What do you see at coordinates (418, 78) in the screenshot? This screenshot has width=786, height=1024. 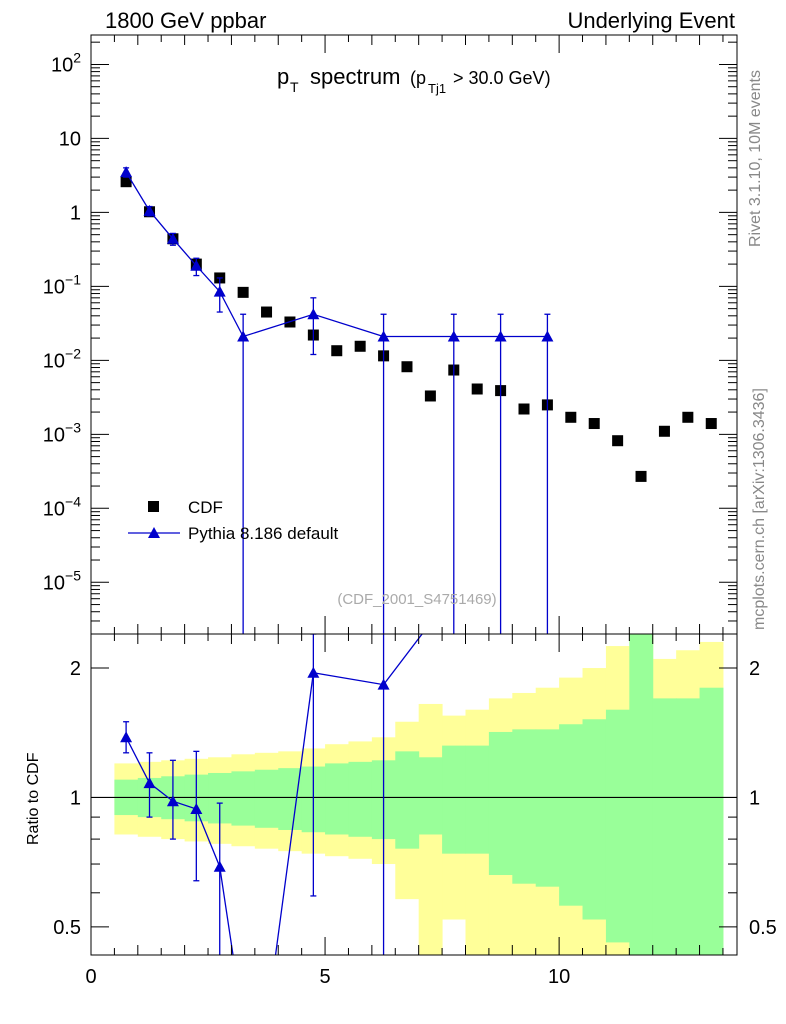 I see `title-paren: (p` at bounding box center [418, 78].